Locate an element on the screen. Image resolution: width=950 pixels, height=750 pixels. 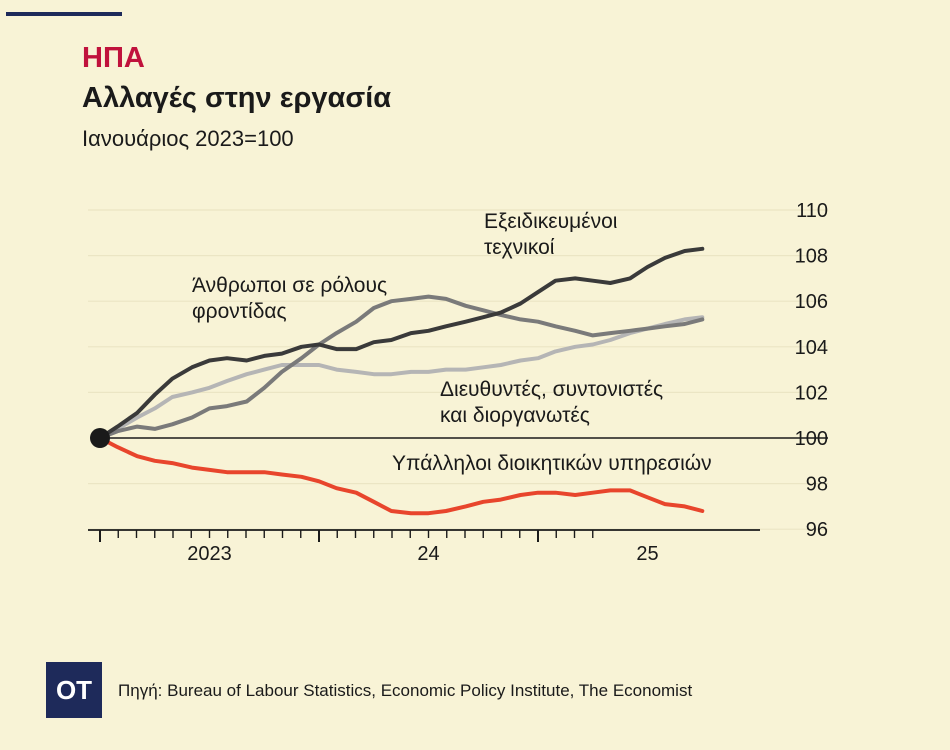
series-label: φροντίδας is located at coordinates (239, 311).